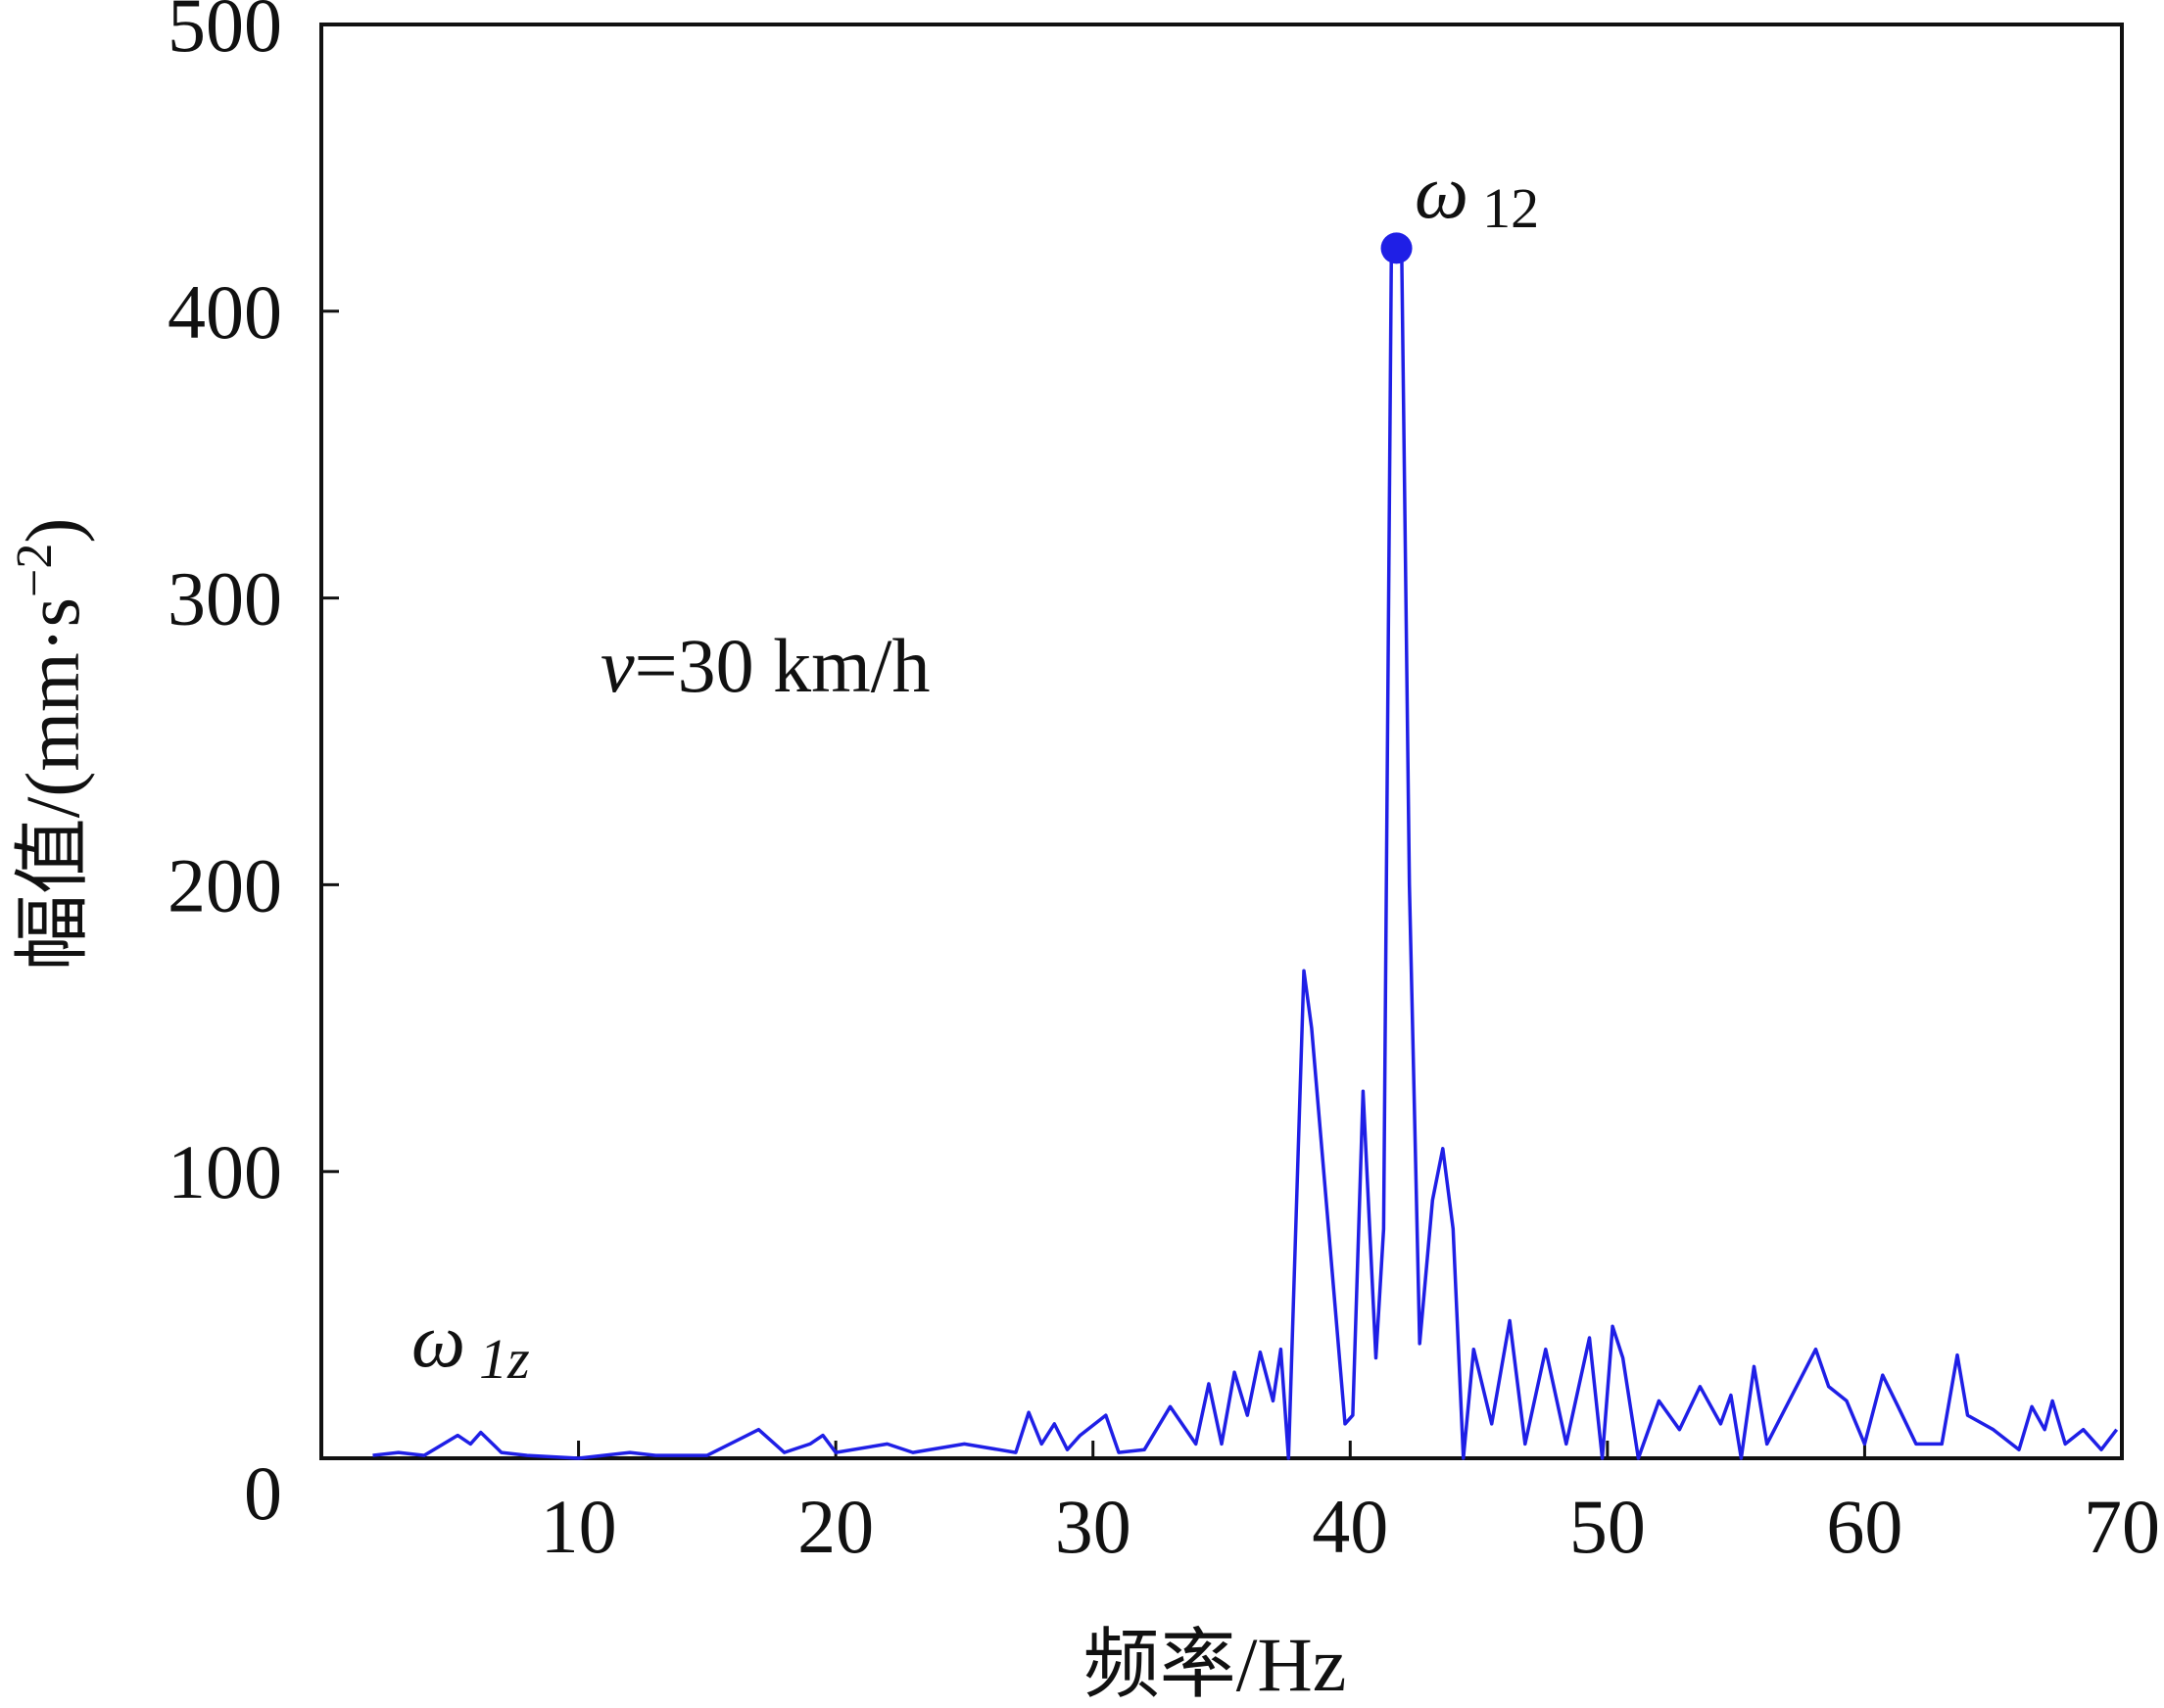  What do you see at coordinates (225, 1171) in the screenshot?
I see `y-tick-label: 100` at bounding box center [225, 1171].